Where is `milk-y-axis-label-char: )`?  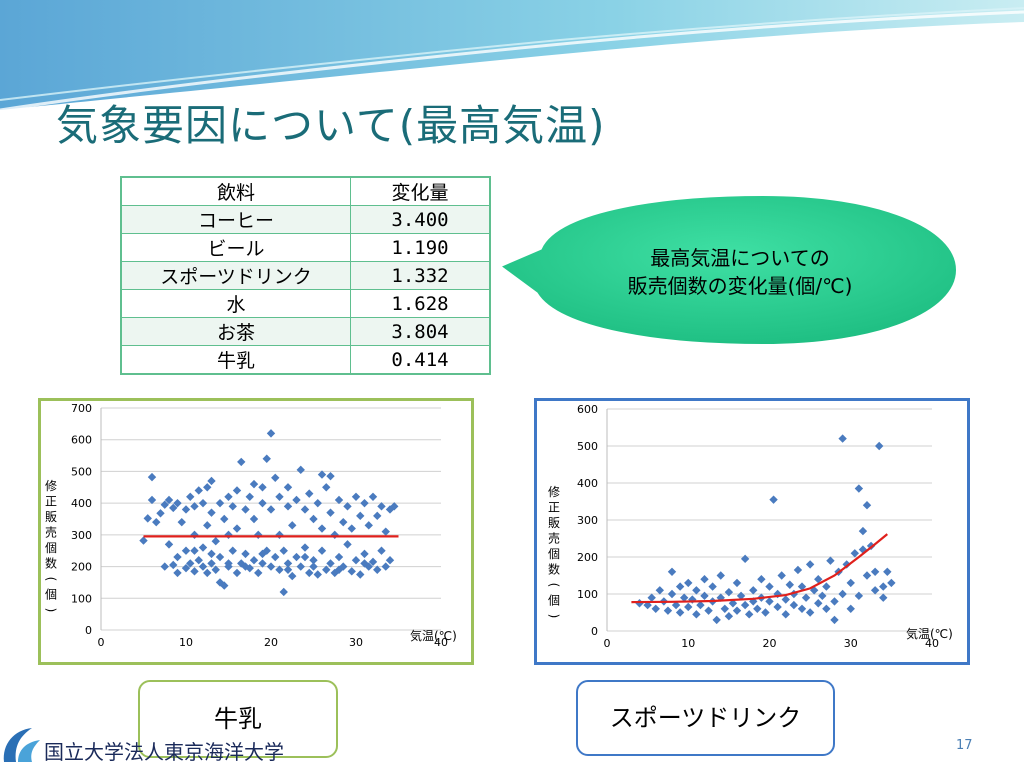 milk-y-axis-label-char: ) is located at coordinates (51, 610).